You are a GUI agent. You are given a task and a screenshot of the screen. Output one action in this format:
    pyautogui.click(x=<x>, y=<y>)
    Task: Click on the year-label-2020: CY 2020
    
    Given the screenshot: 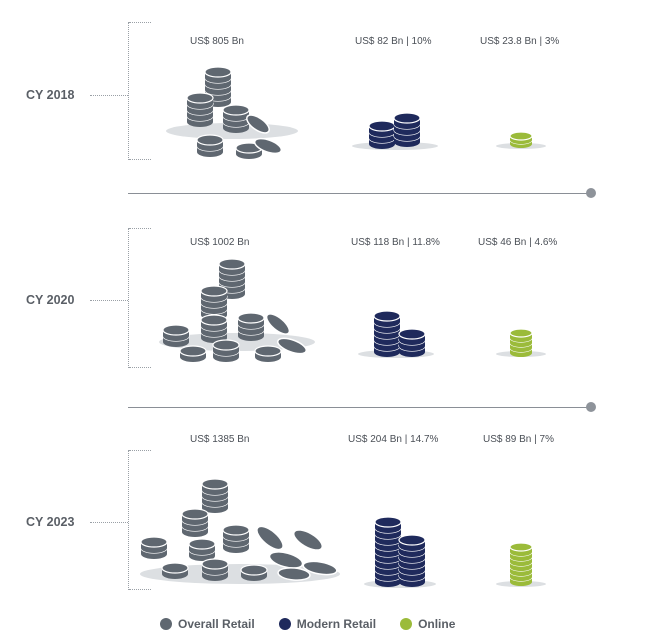 What is the action you would take?
    pyautogui.click(x=50, y=300)
    